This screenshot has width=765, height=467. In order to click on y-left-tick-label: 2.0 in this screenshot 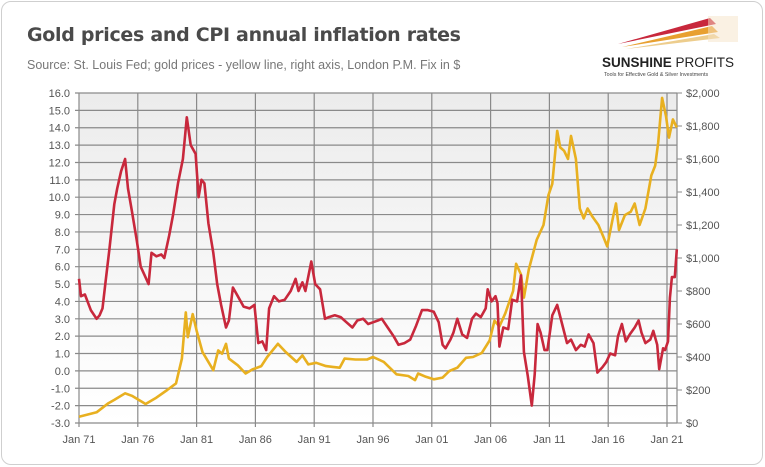, I will do `click(62, 337)`.